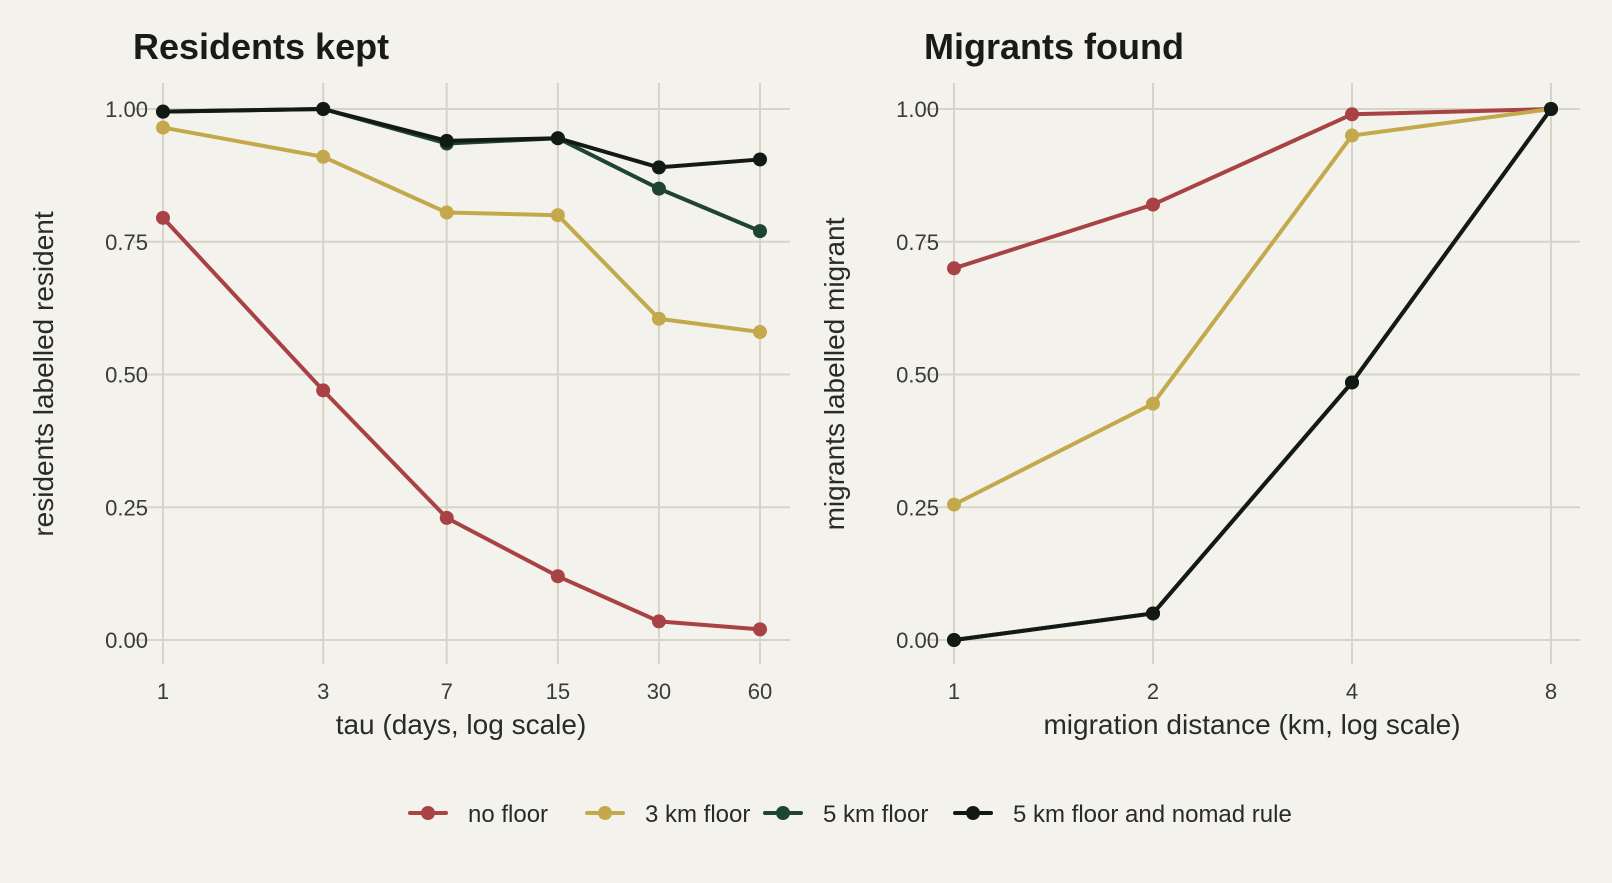 Image resolution: width=1612 pixels, height=883 pixels. Describe the element at coordinates (261, 46) in the screenshot. I see `chart-title: Residents kept` at that location.